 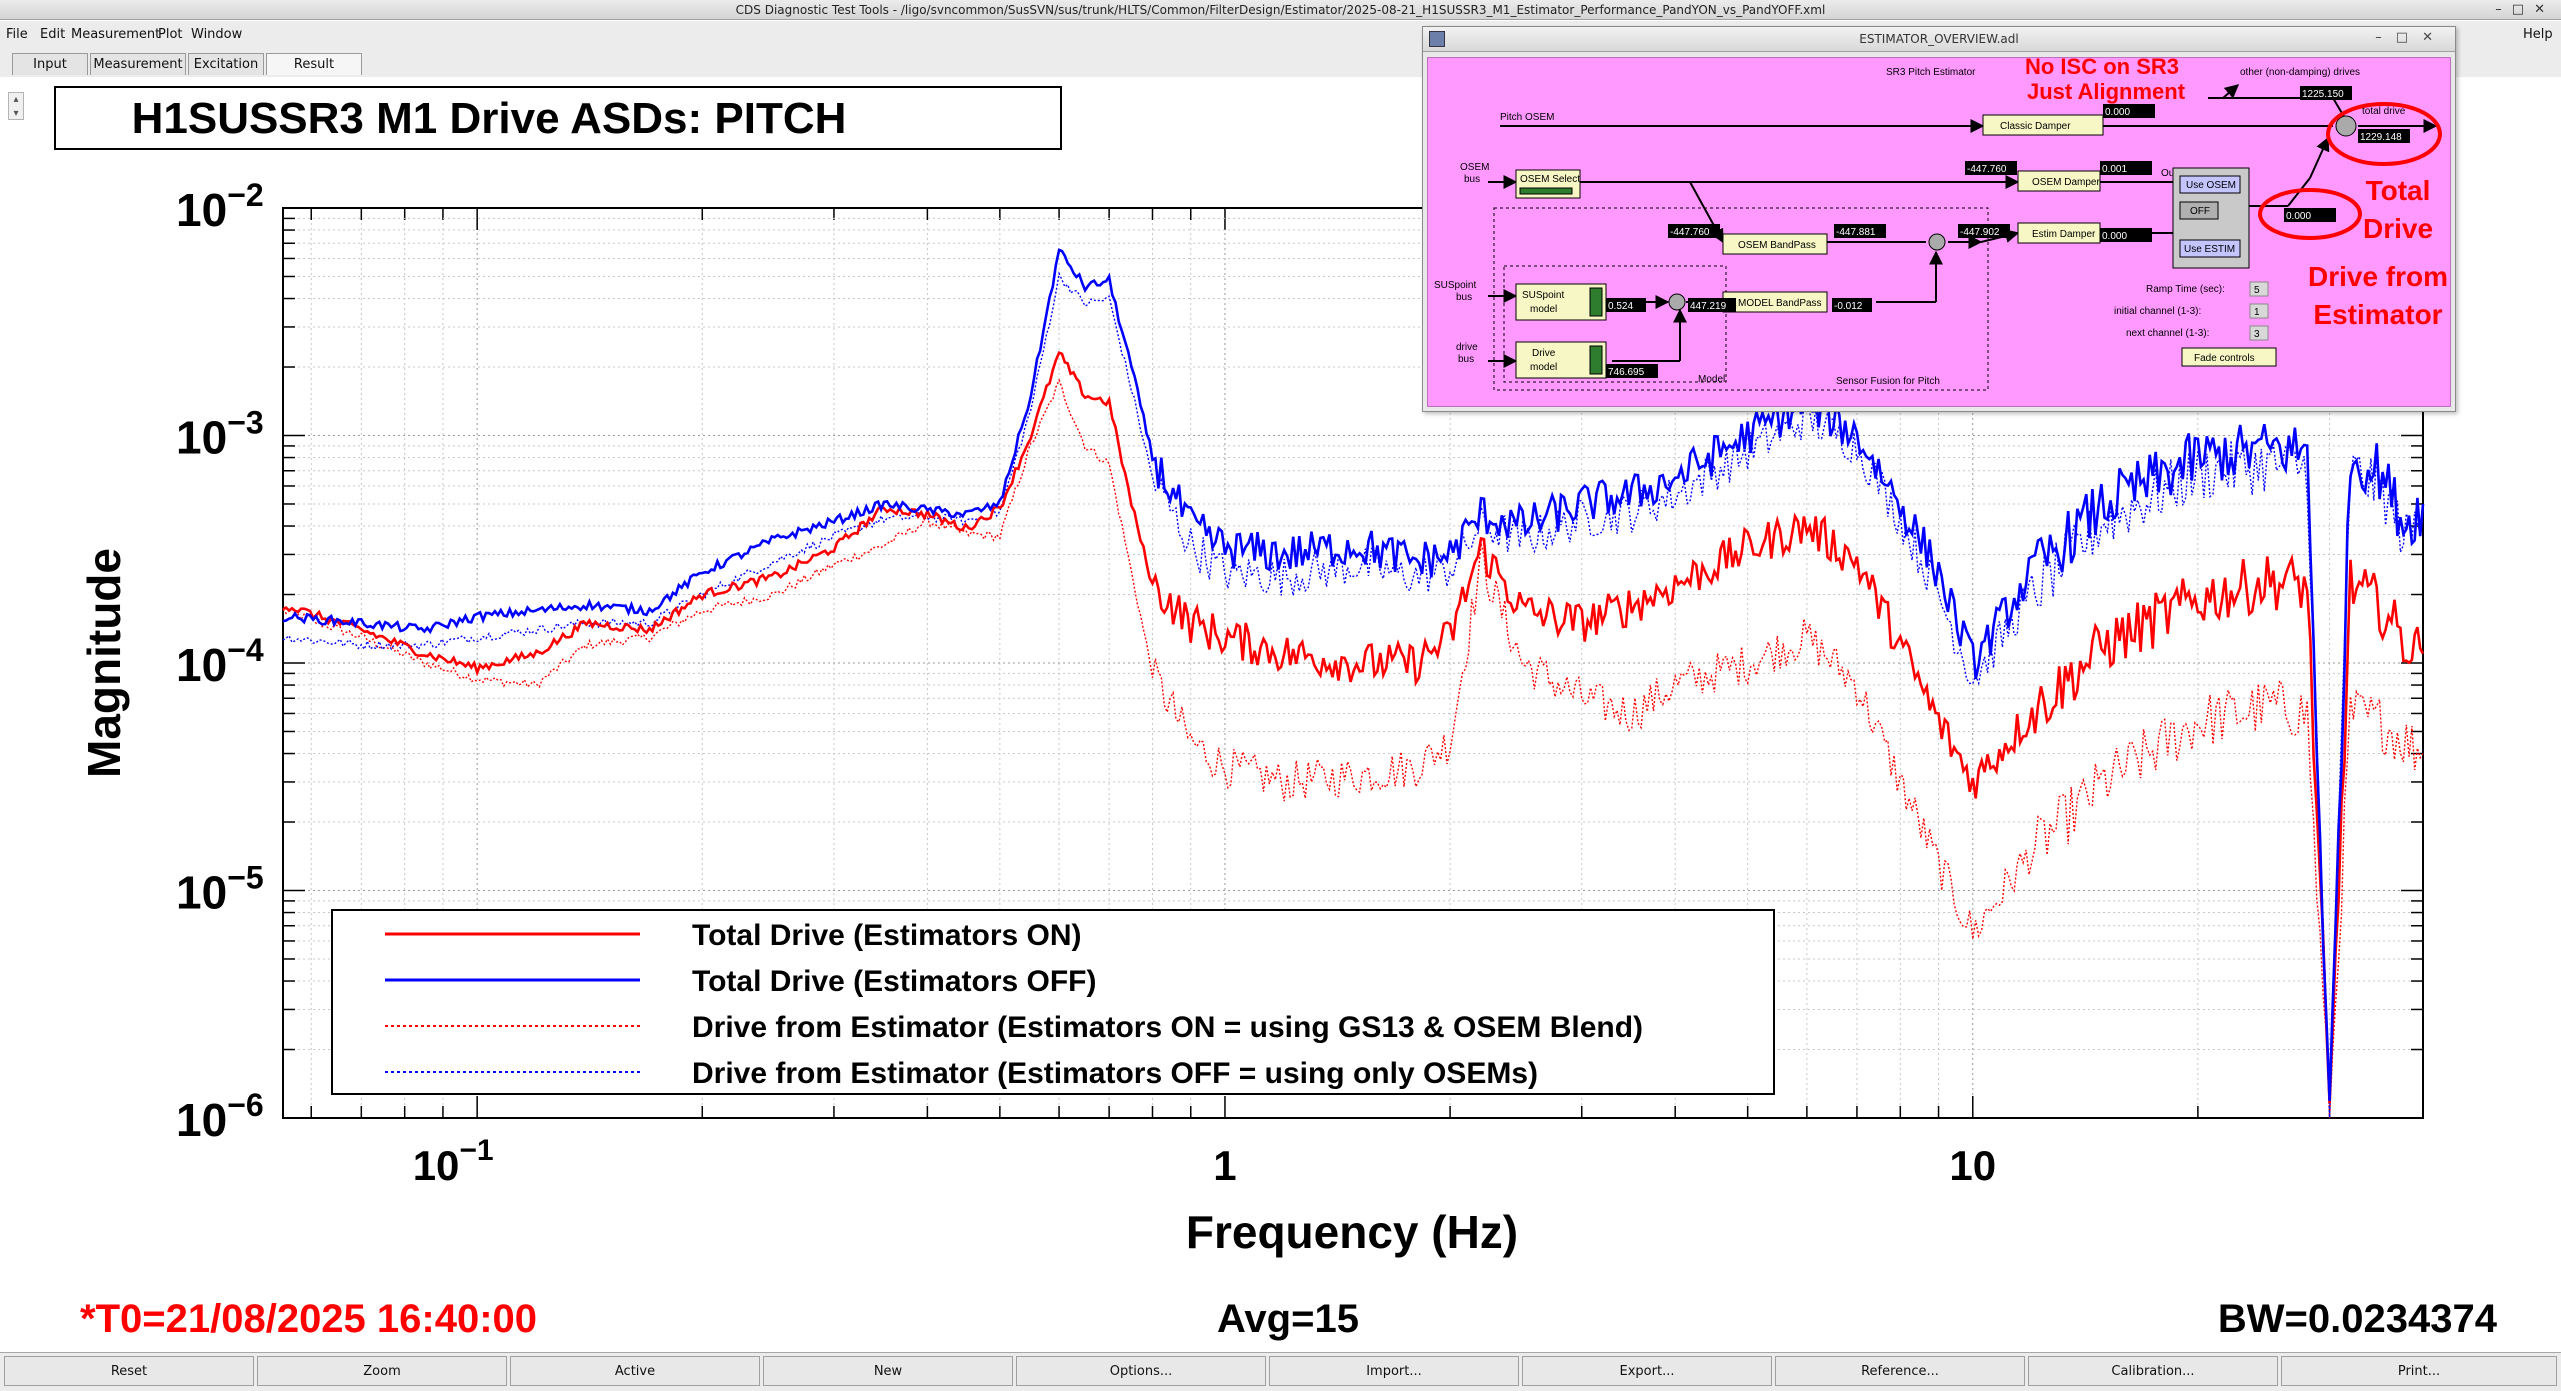 I want to click on menu-file: File, so click(x=17, y=34).